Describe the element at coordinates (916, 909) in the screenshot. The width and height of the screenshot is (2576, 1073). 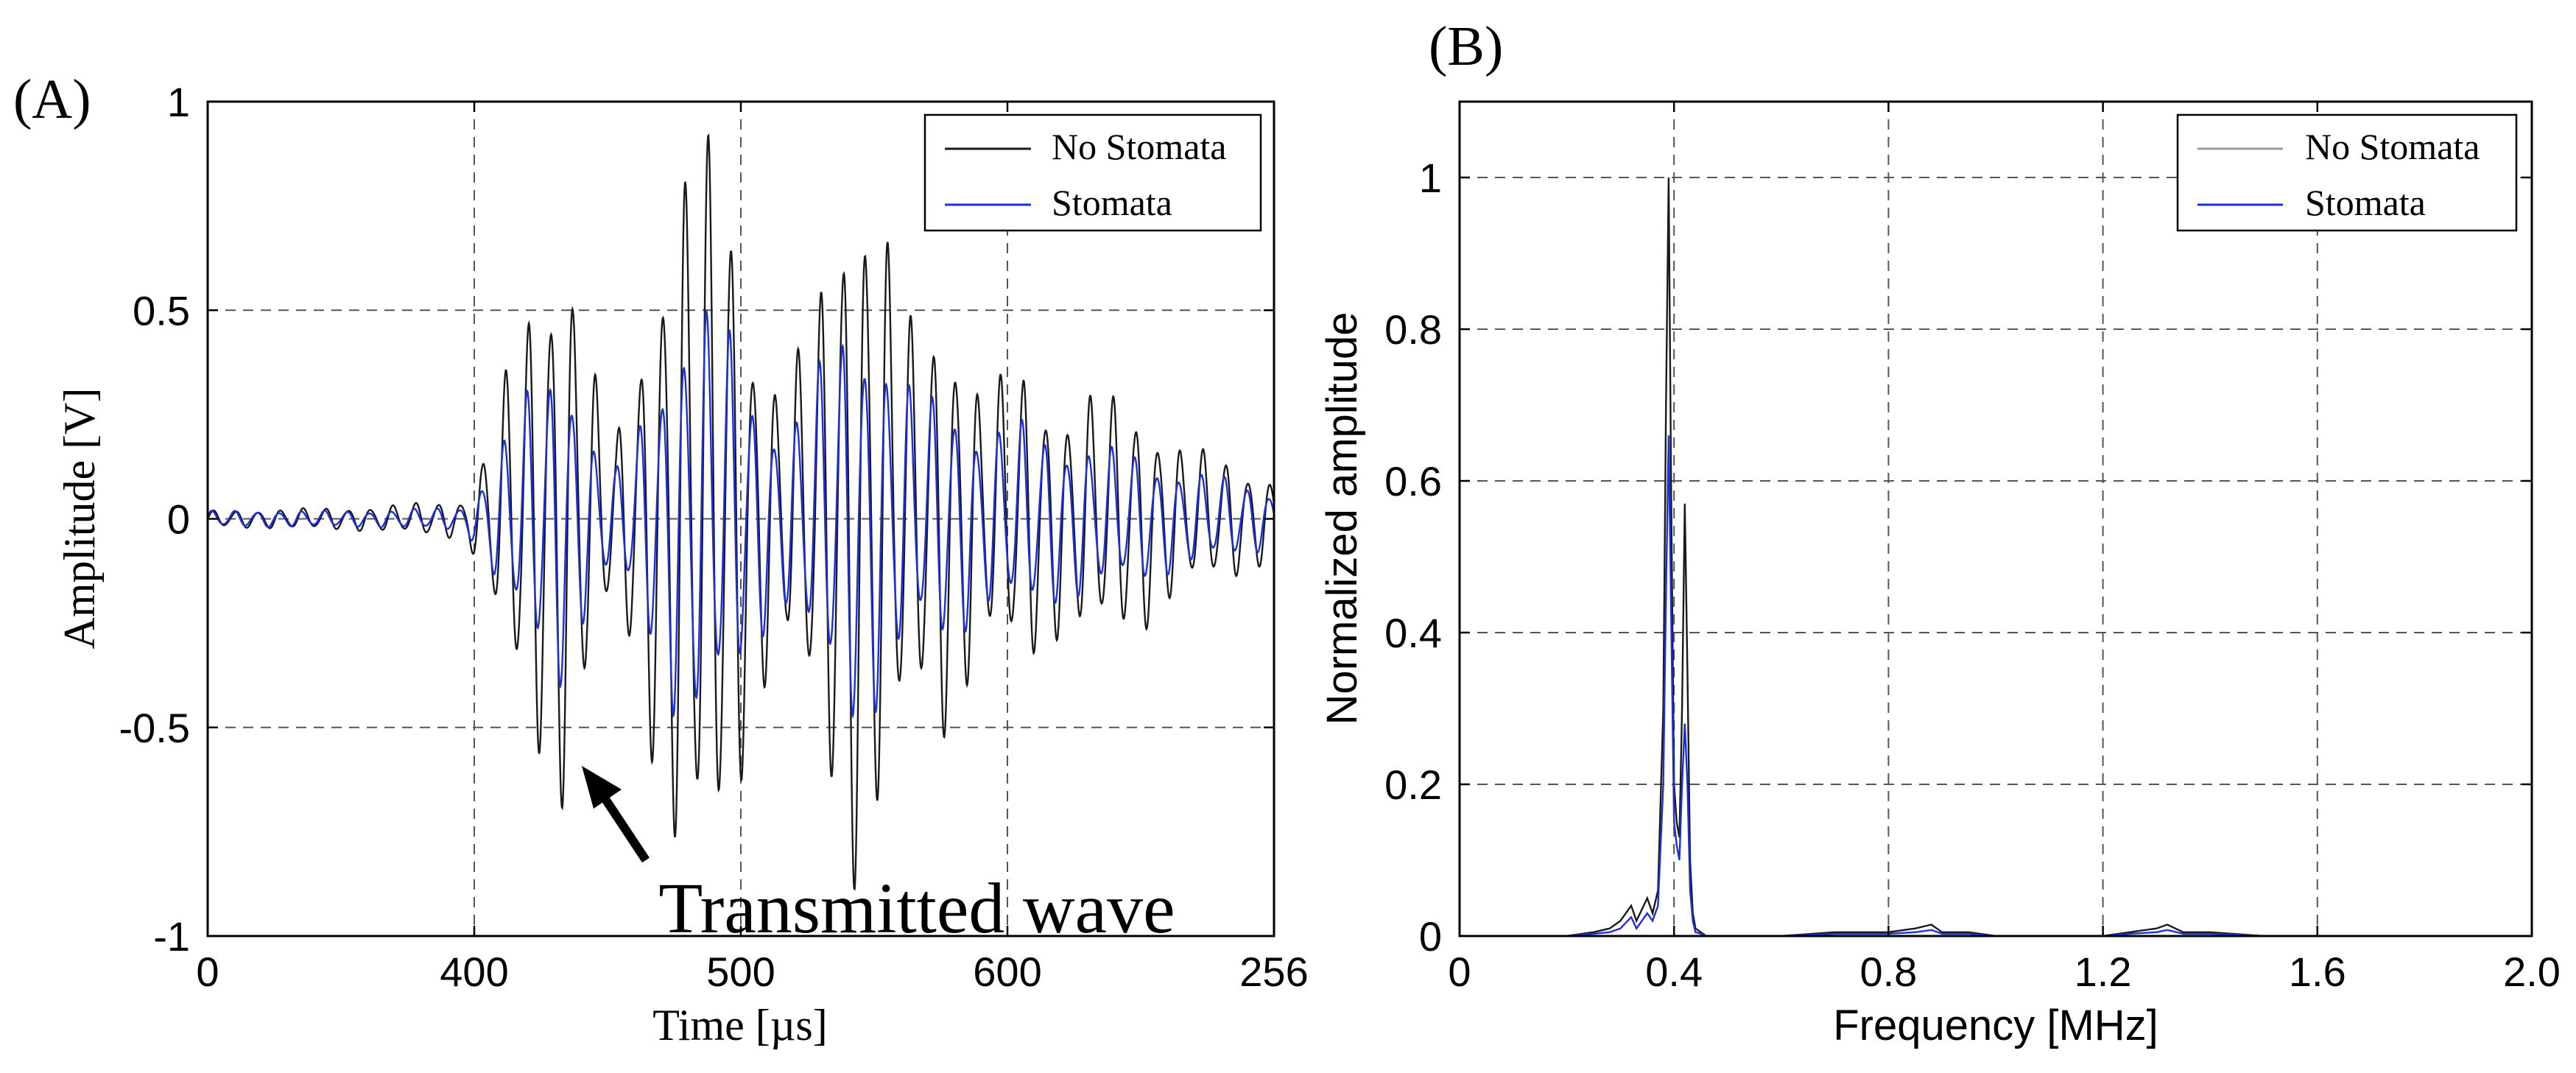
I see `annotation-text: Transmitted wave` at that location.